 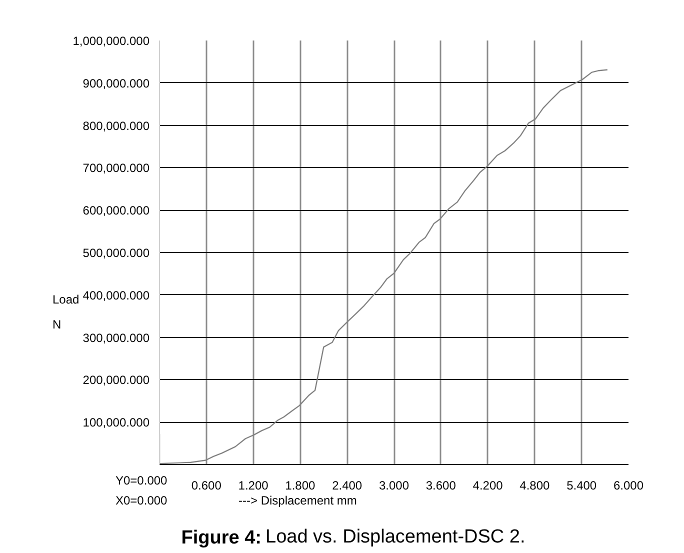 I want to click on x-tick-label: 6.000, so click(x=628, y=485).